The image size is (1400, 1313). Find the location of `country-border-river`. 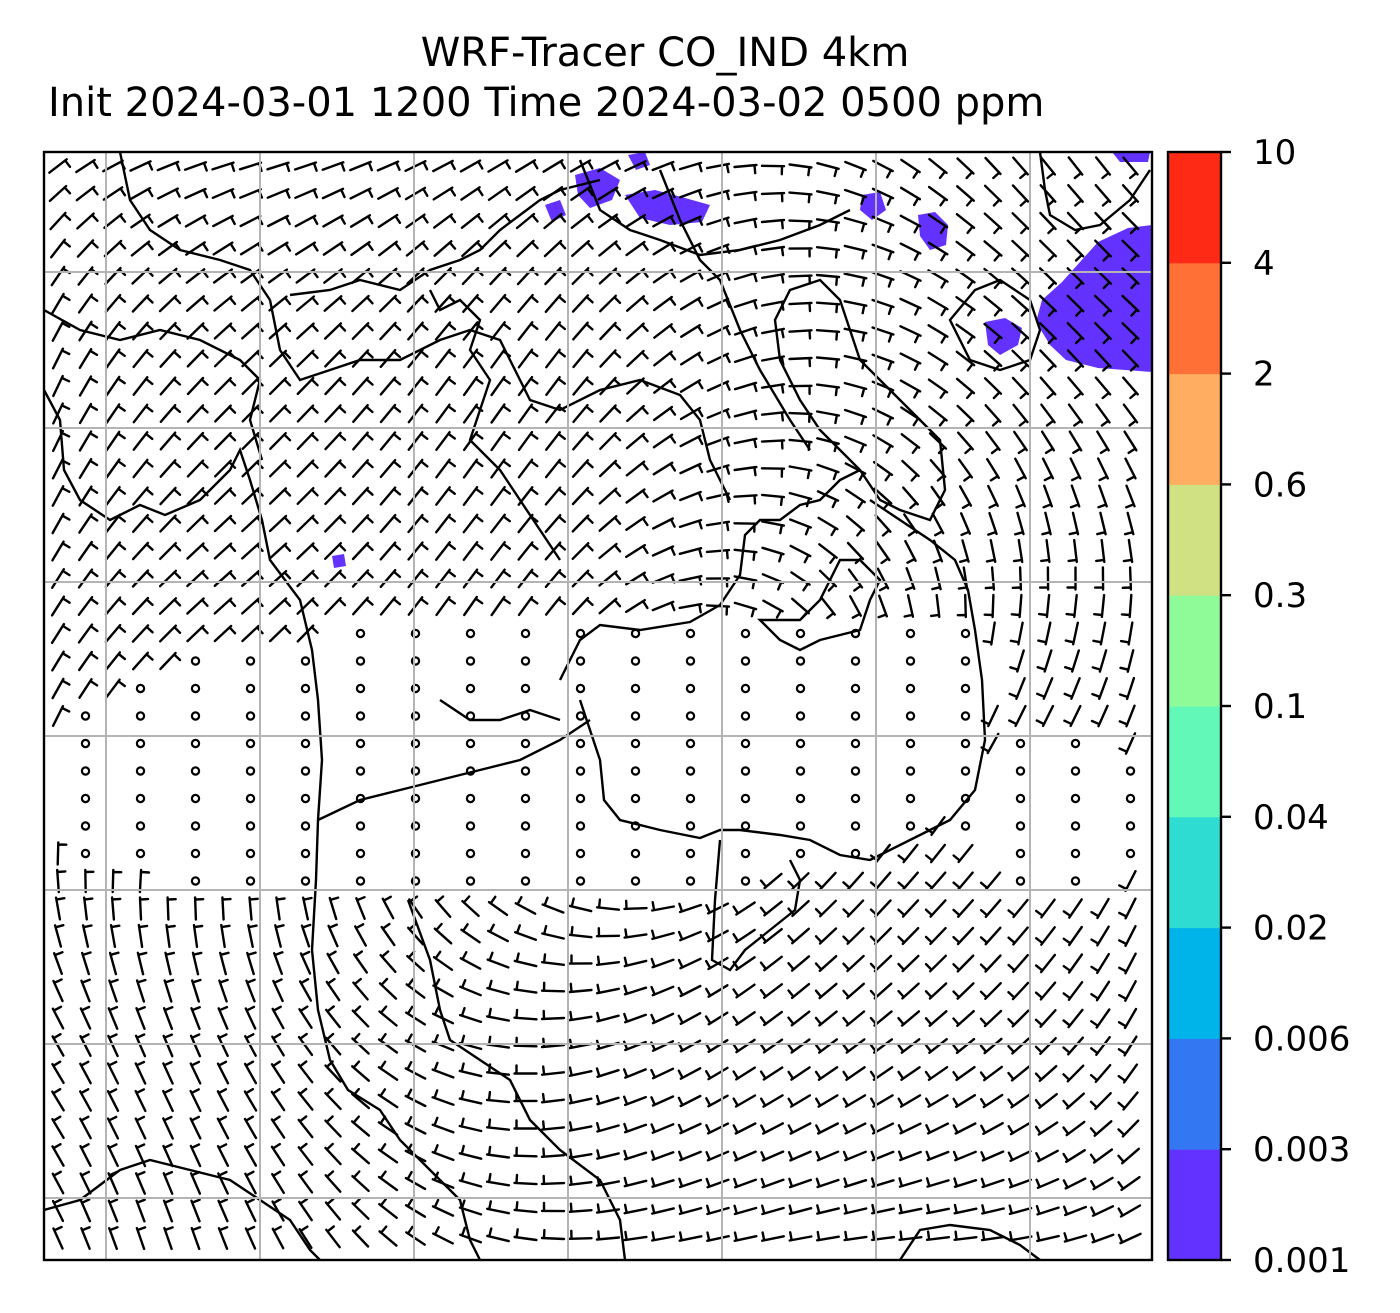

country-border-river is located at coordinates (494, 425).